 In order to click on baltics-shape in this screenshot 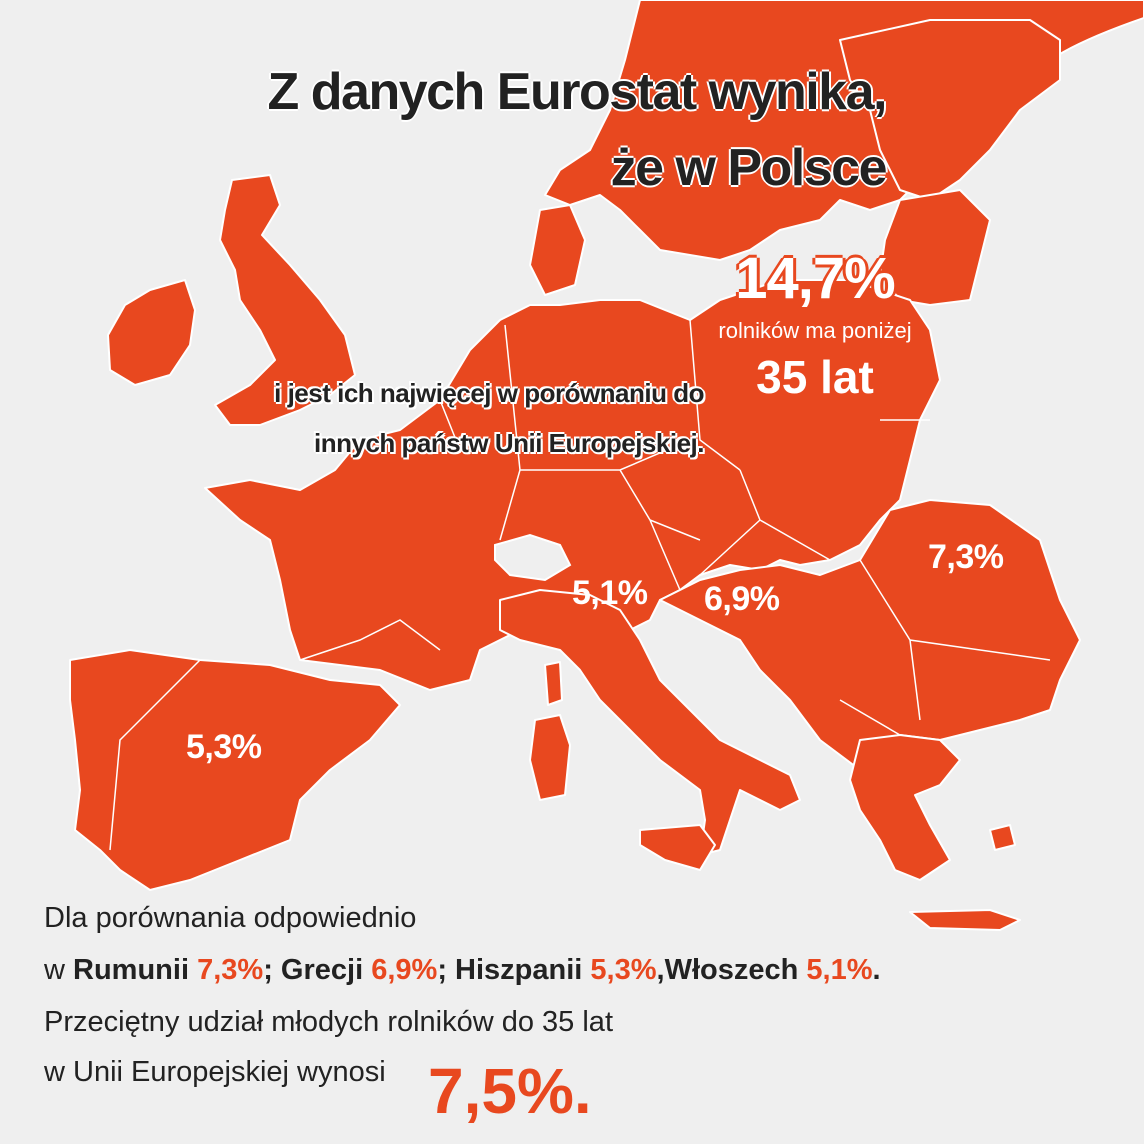, I will do `click(935, 247)`.